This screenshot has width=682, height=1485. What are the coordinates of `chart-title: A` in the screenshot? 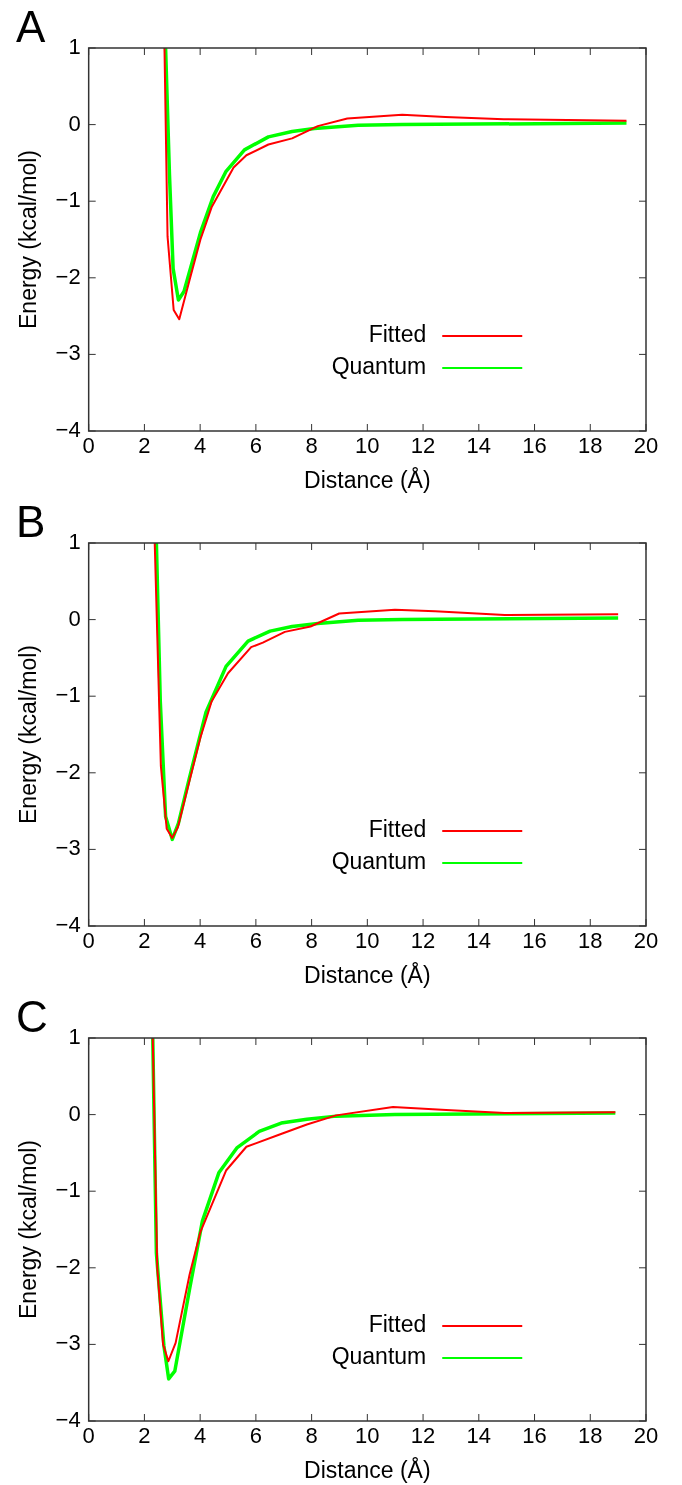 It's located at (31, 27).